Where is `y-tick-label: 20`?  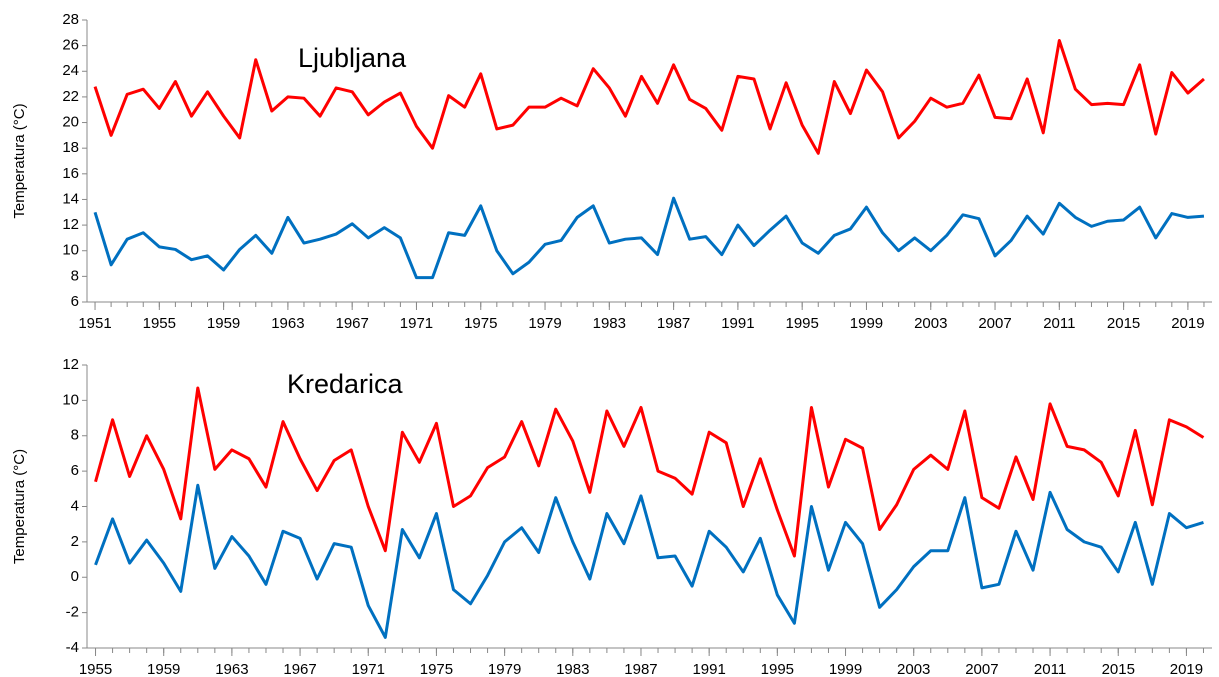
y-tick-label: 20 is located at coordinates (70, 122).